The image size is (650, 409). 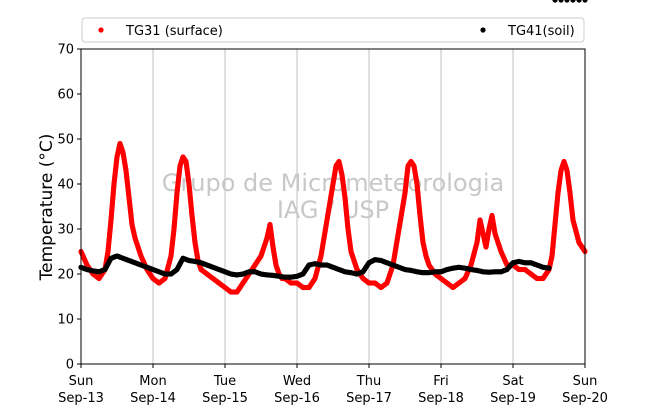 I want to click on x-tick-label-date: Sep-14, so click(x=153, y=398).